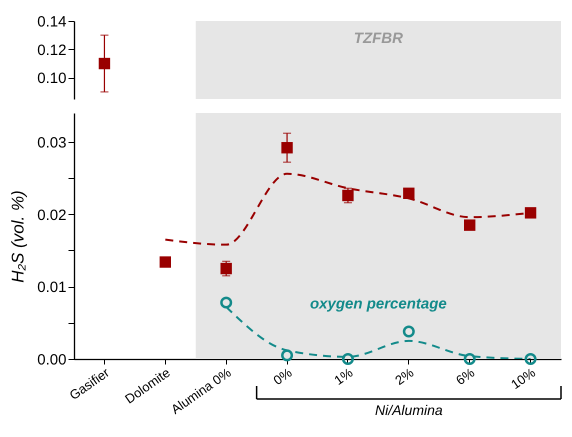 The width and height of the screenshot is (572, 437). I want to click on y-tick-label: 0.01, so click(51, 287).